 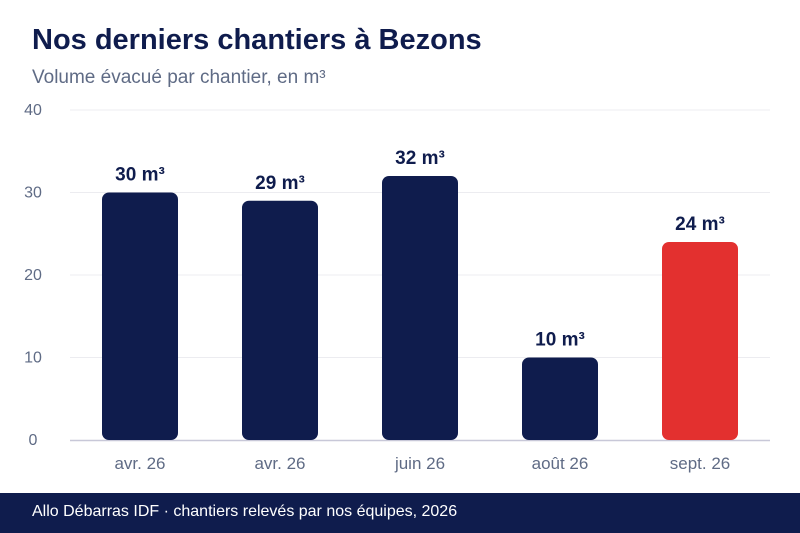 What do you see at coordinates (700, 224) in the screenshot?
I see `bar-value-label: 24 m³` at bounding box center [700, 224].